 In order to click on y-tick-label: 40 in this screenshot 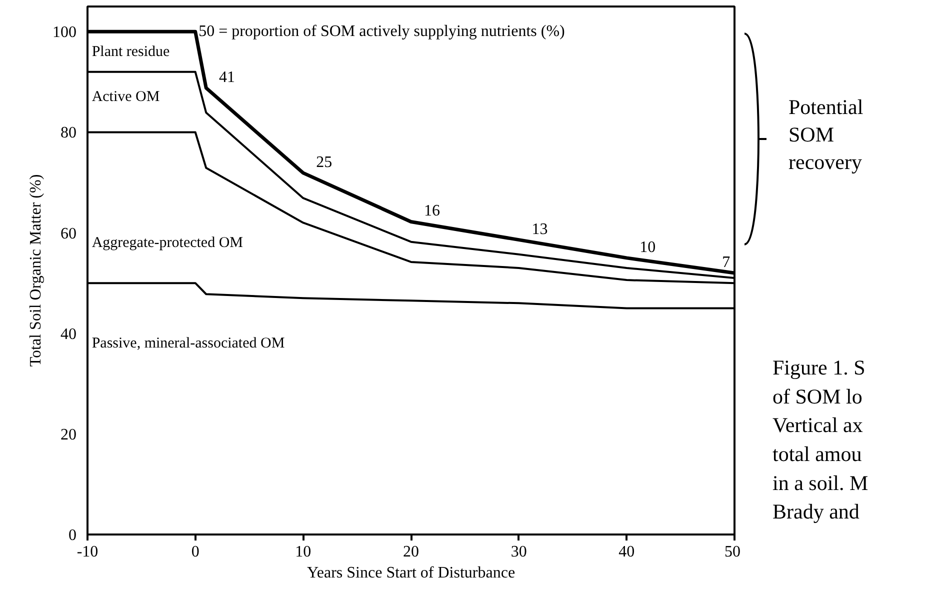, I will do `click(68, 334)`.